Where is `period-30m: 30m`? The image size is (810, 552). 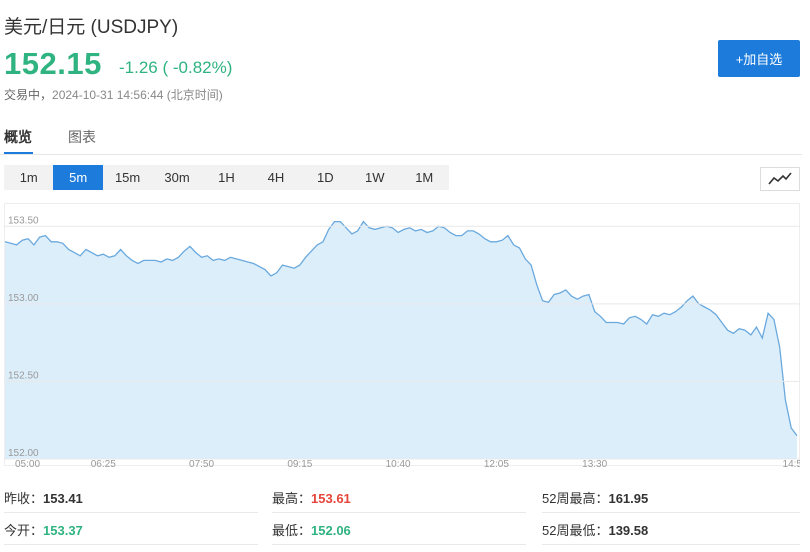
period-30m: 30m is located at coordinates (177, 177).